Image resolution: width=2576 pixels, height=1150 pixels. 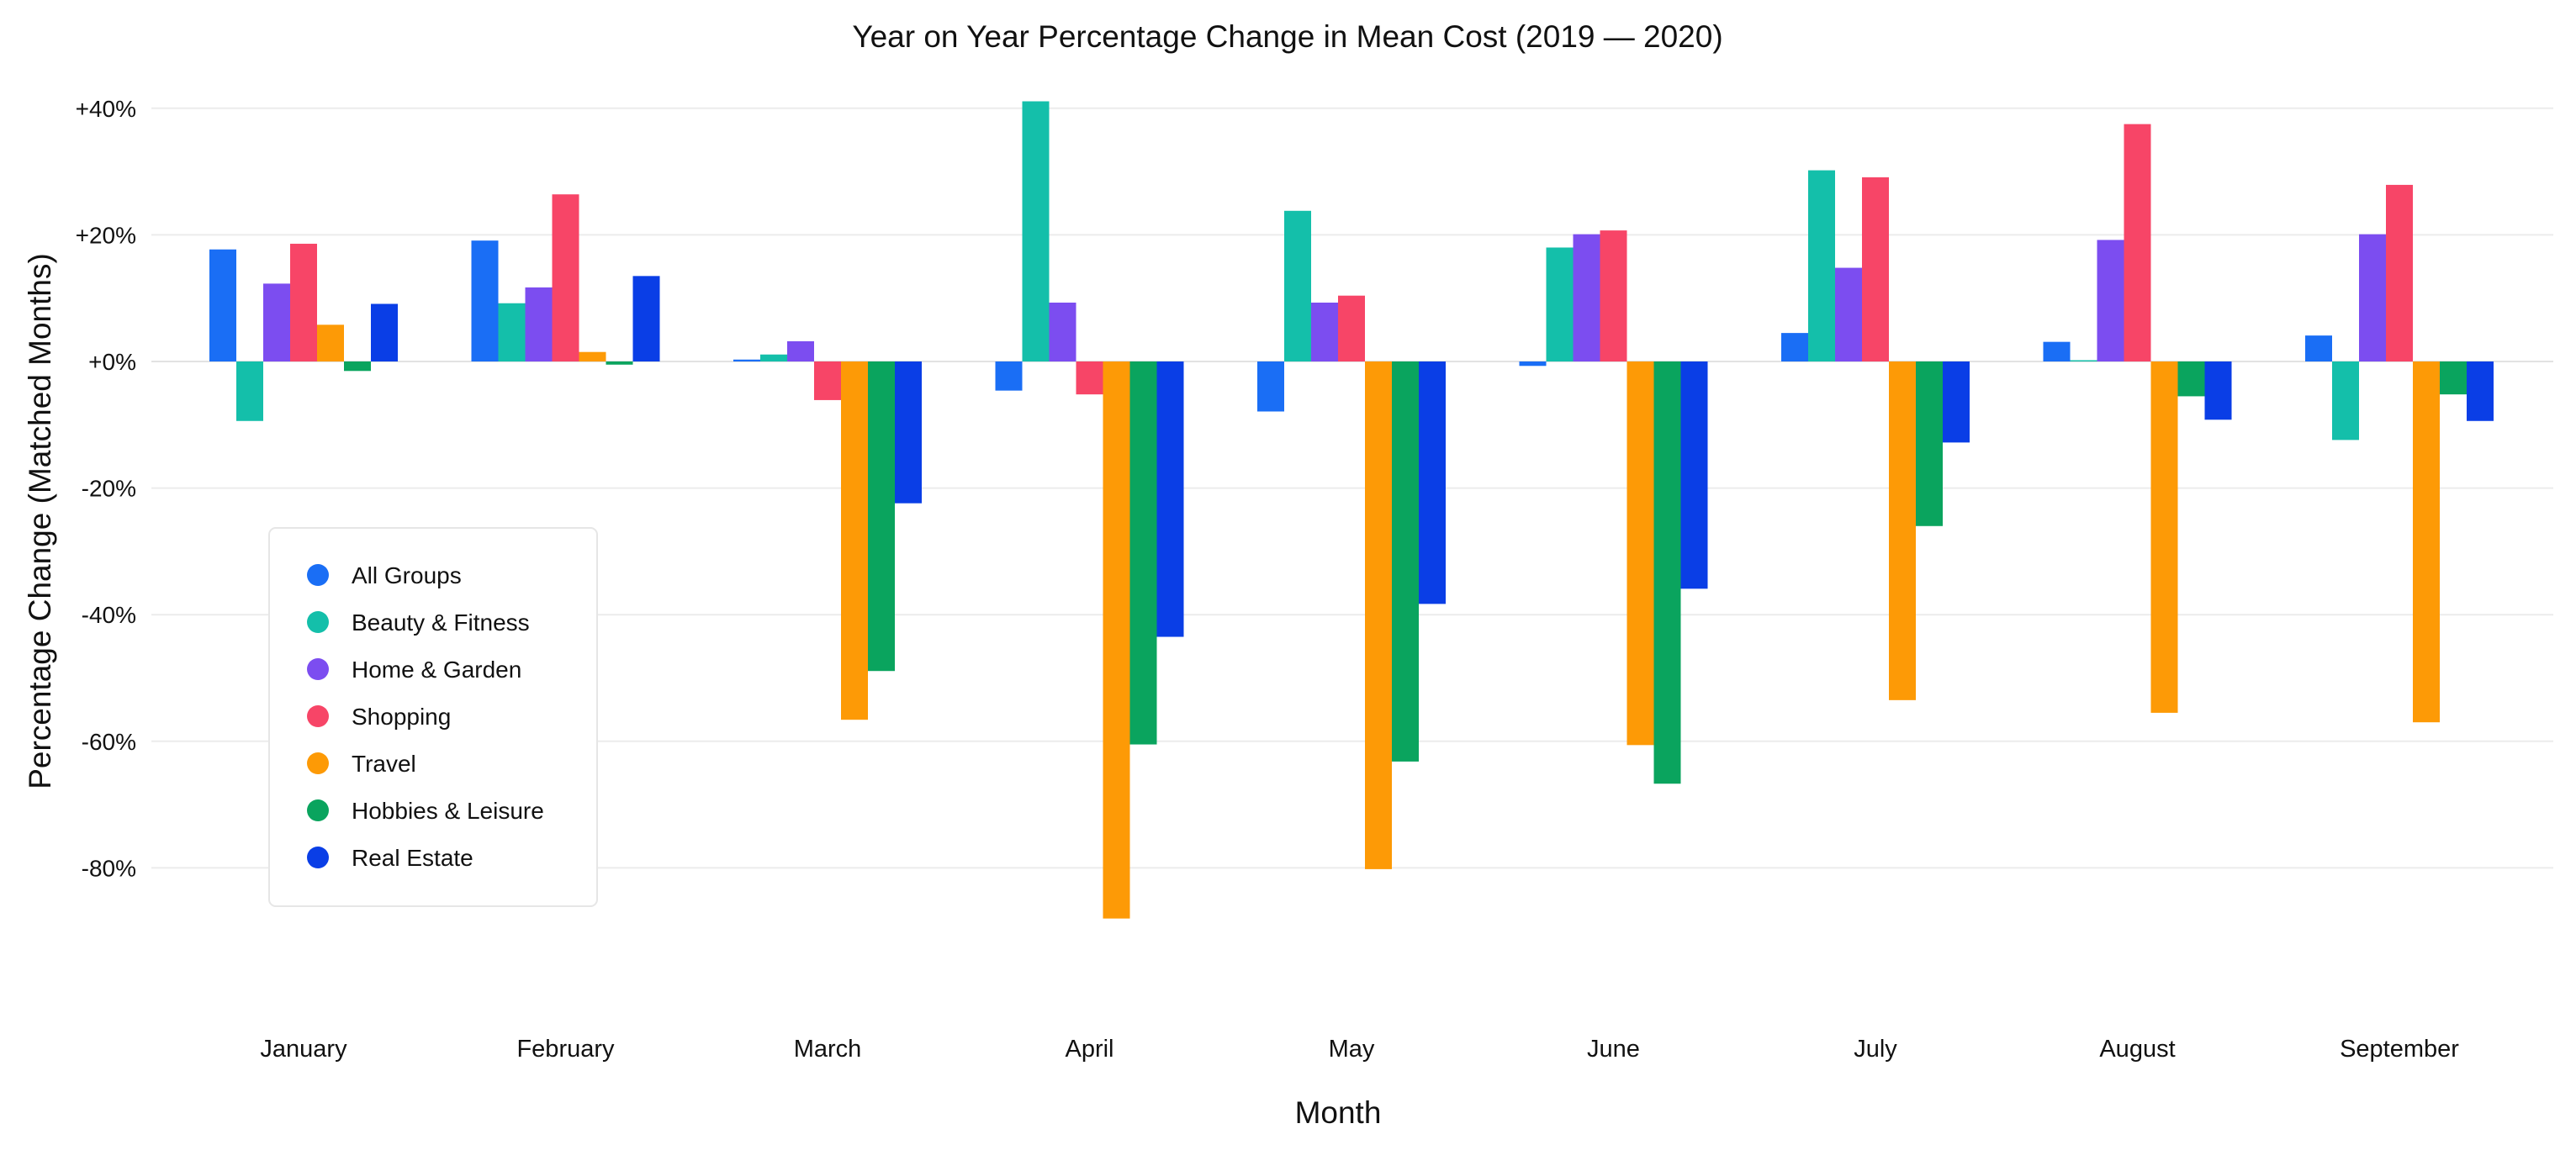 What do you see at coordinates (276, 322) in the screenshot?
I see `bar-home-garden-january` at bounding box center [276, 322].